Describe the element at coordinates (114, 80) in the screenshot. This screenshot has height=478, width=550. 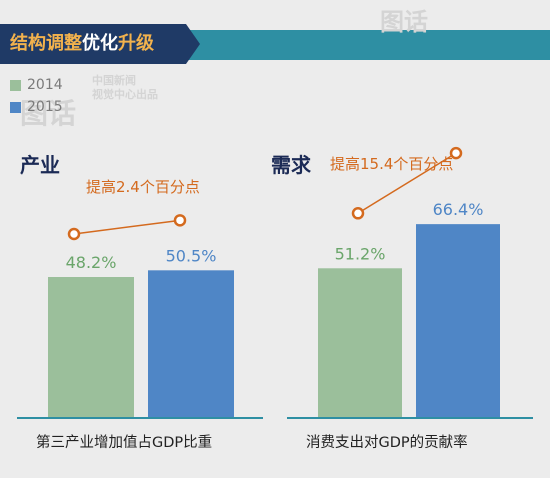
I see `watermark-line-1: 中国新闻` at that location.